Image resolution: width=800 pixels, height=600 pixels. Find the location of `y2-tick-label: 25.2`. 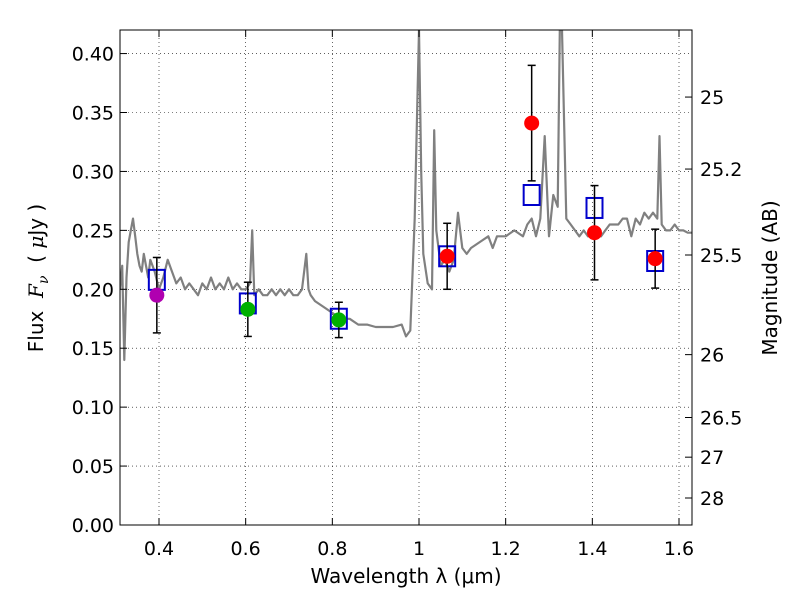

y2-tick-label: 25.2 is located at coordinates (721, 170).